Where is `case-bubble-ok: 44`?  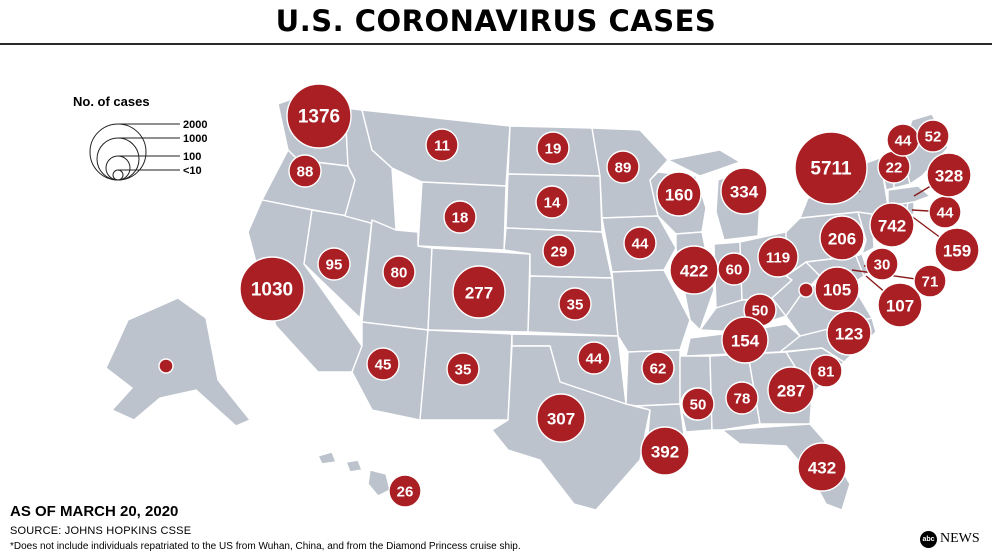
case-bubble-ok: 44 is located at coordinates (594, 358).